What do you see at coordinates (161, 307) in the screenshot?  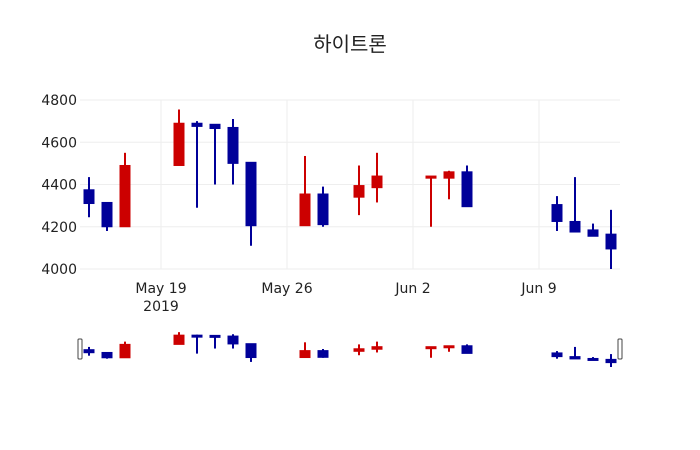 I see `x-tick-year-label: 2019` at bounding box center [161, 307].